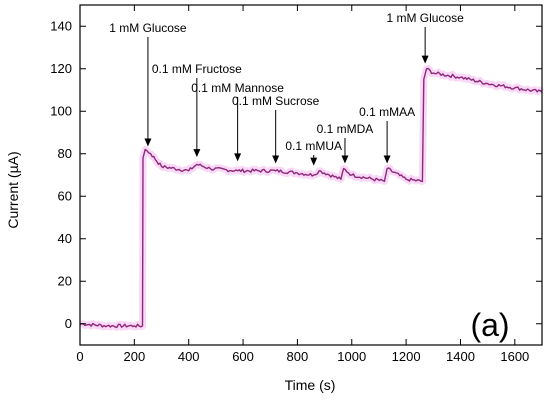  I want to click on y-tick-label: 80, so click(65, 153).